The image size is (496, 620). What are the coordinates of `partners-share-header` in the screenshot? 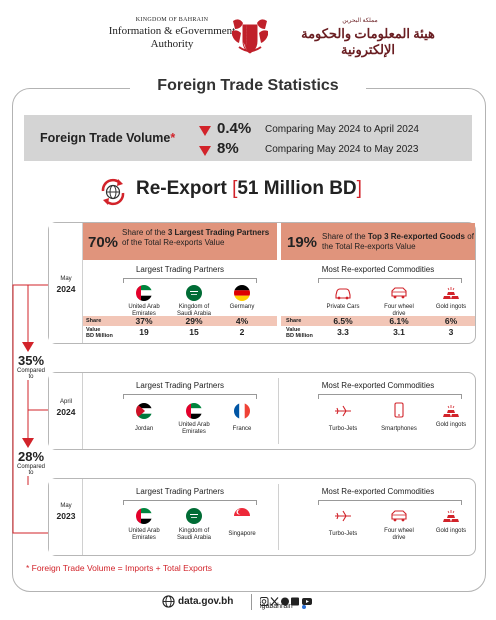 It's located at (180, 241).